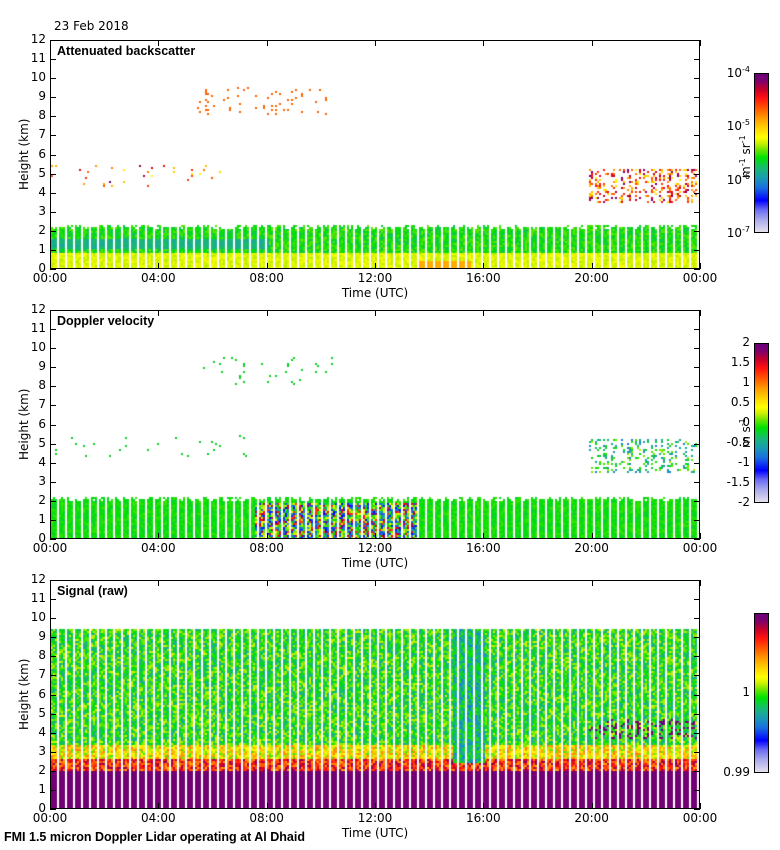 This screenshot has height=850, width=780. What do you see at coordinates (740, 402) in the screenshot?
I see `colorbar-tick-label: 0.5` at bounding box center [740, 402].